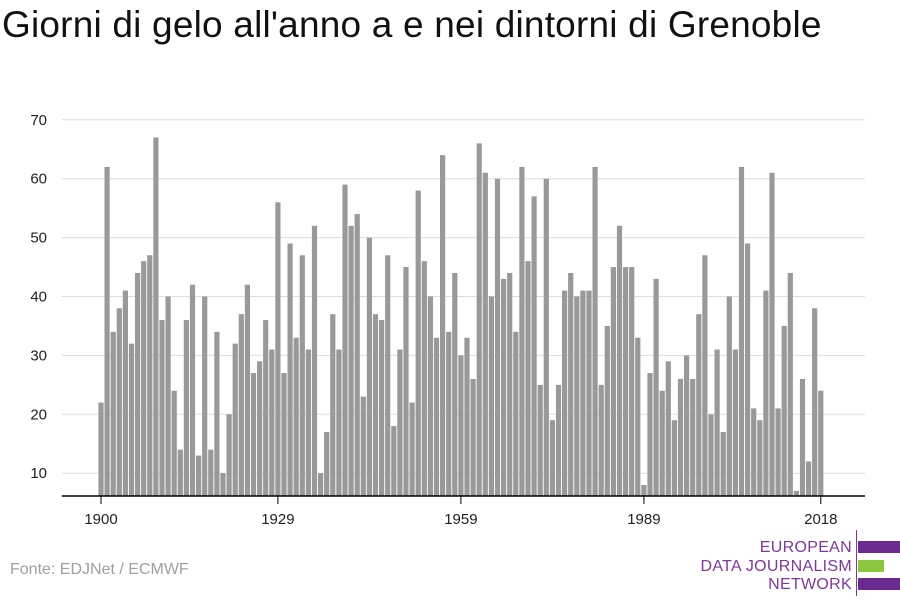 The height and width of the screenshot is (600, 900). I want to click on bar-1970, so click(528, 378).